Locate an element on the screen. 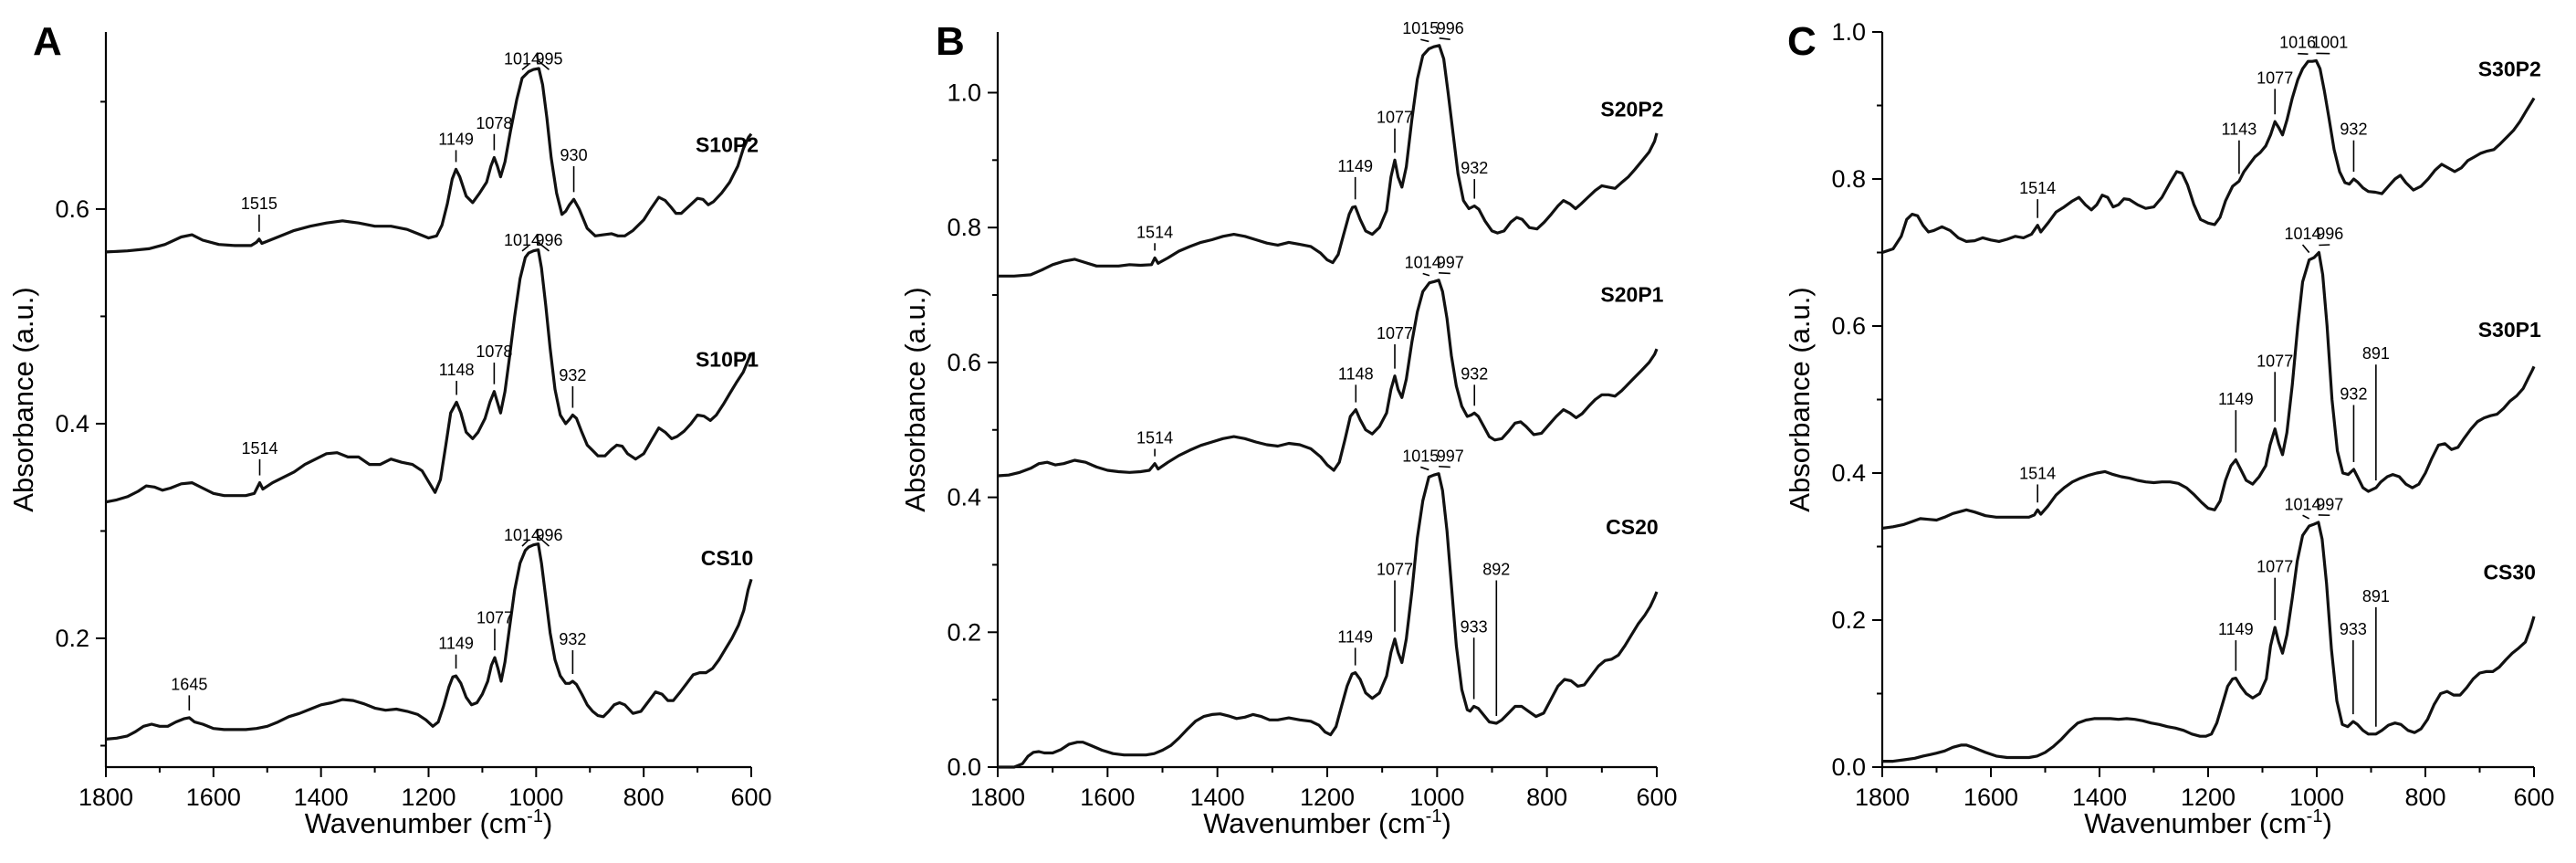  series-label: S30P2 is located at coordinates (2509, 69).